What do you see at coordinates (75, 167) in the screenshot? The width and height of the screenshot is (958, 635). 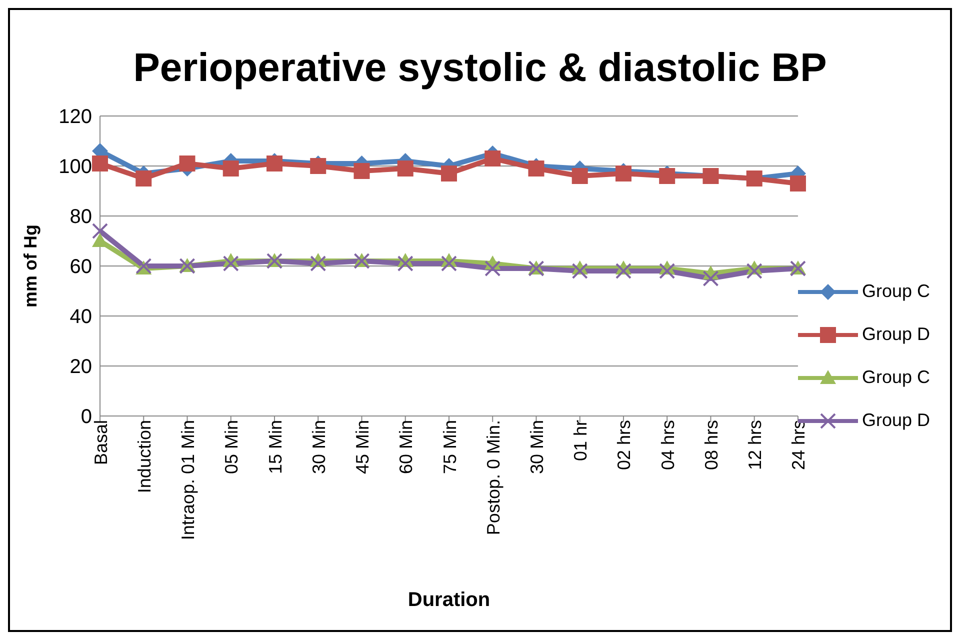 I see `y-tick-label: 100` at bounding box center [75, 167].